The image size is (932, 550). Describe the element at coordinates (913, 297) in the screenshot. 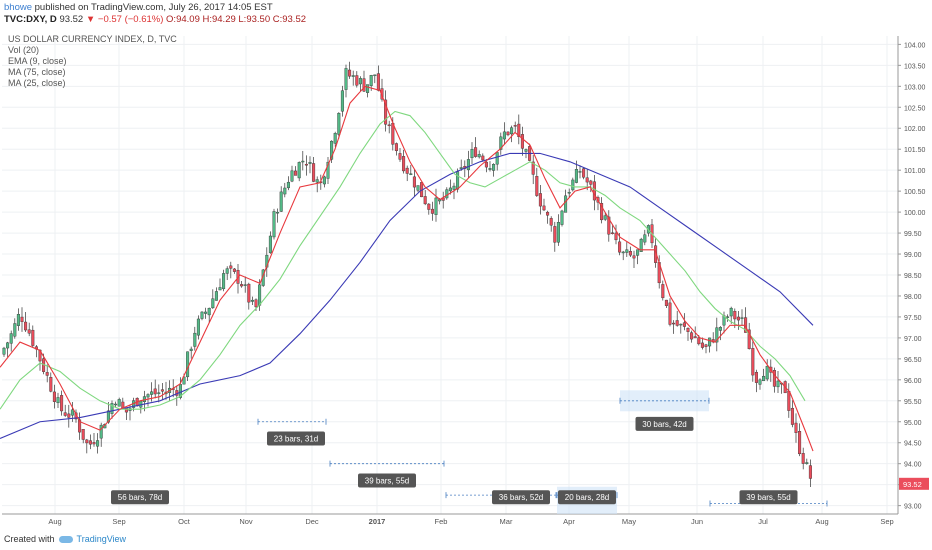

I see `y-tick-label: 98.00` at that location.